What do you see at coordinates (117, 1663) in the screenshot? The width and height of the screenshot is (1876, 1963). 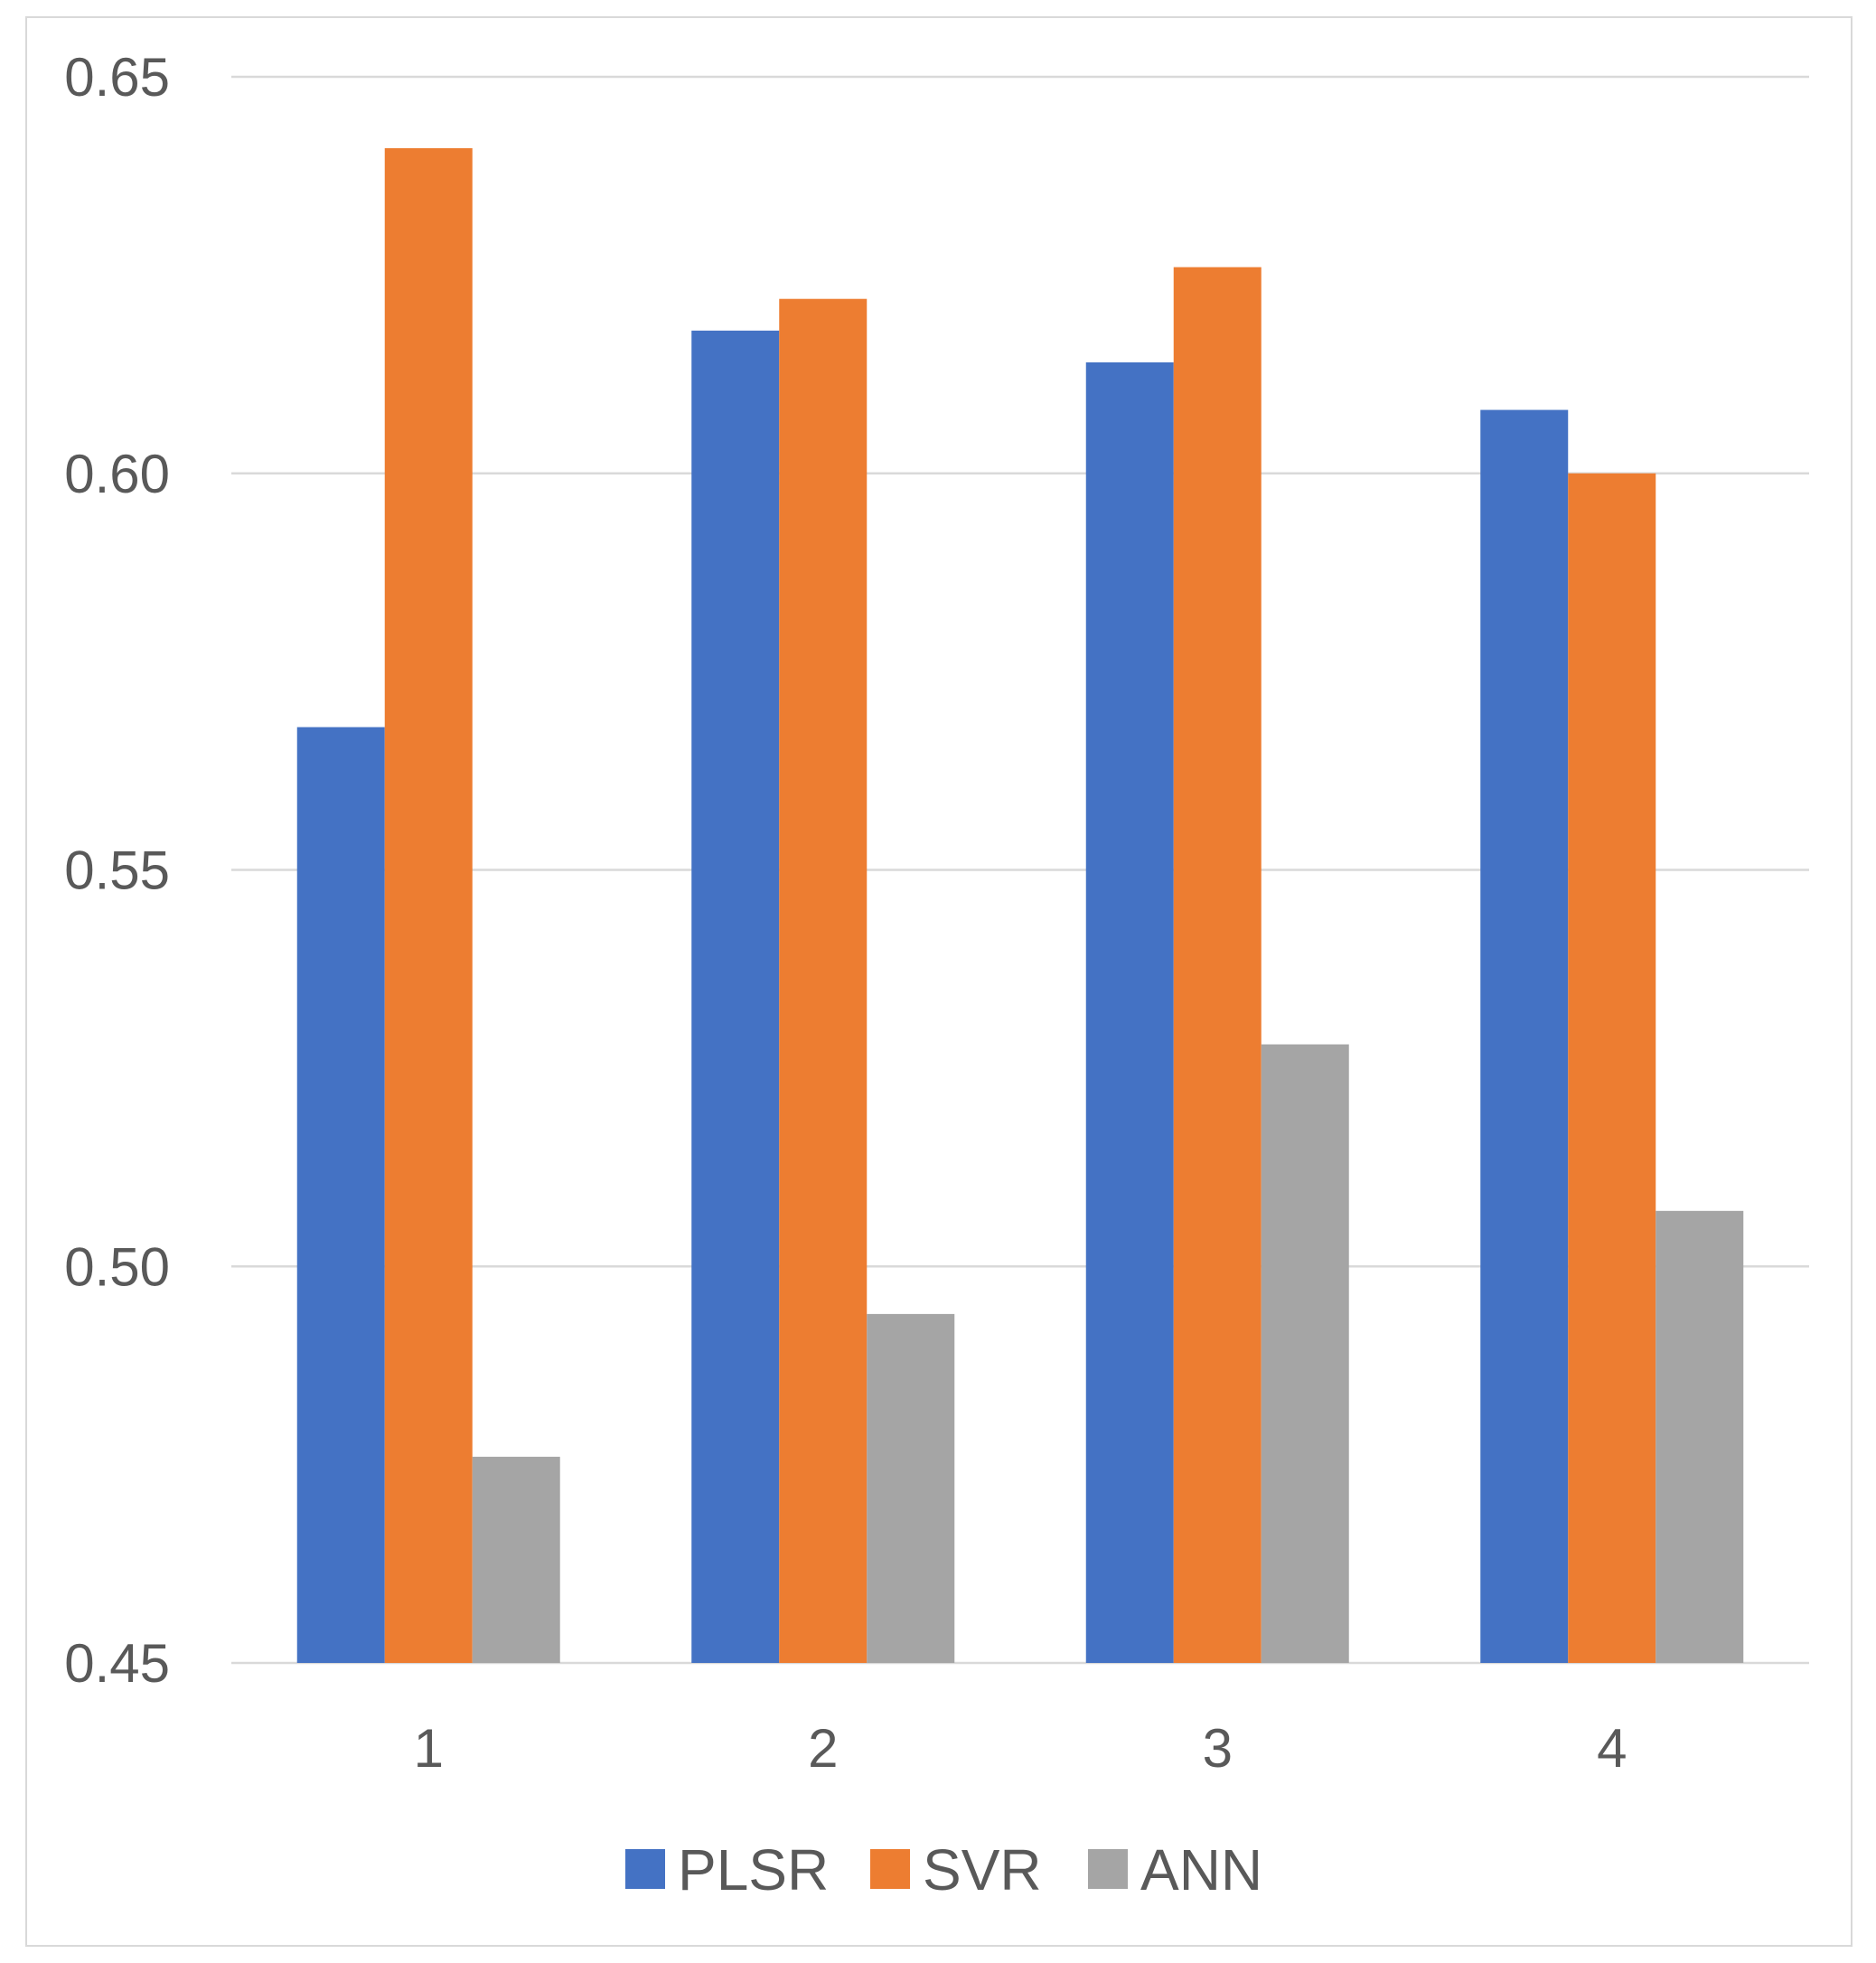 I see `y-tick-label: 0.45` at bounding box center [117, 1663].